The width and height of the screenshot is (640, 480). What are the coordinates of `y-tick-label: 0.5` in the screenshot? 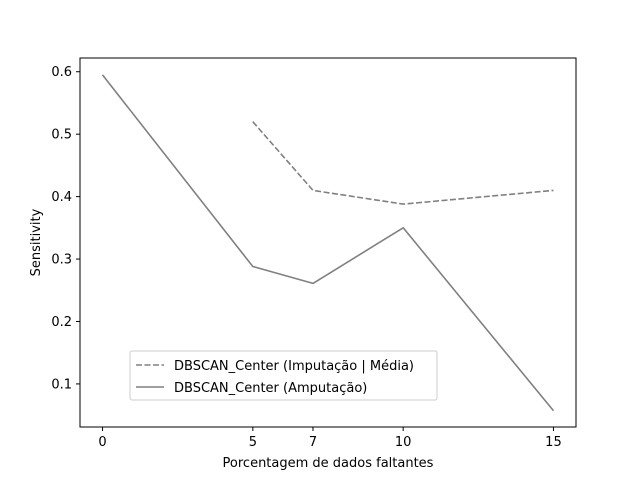 It's located at (61, 135).